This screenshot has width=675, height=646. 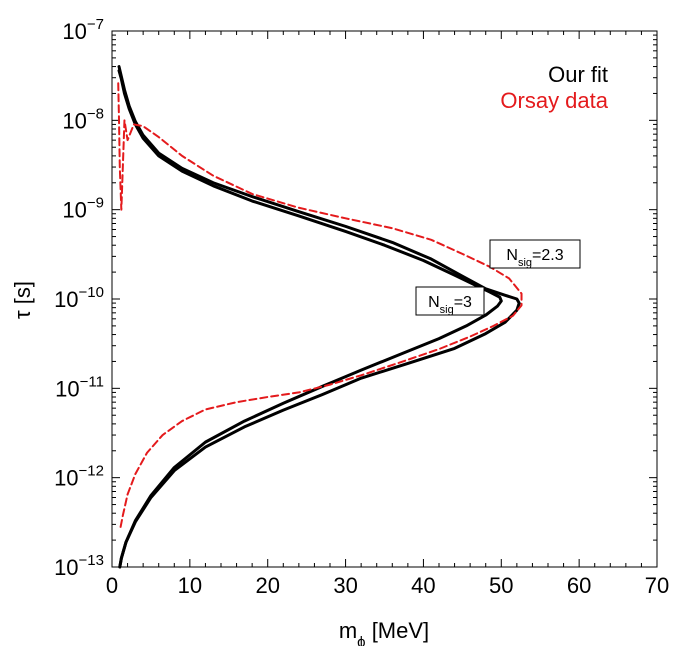 I want to click on x-tick-label: 60, so click(x=579, y=585).